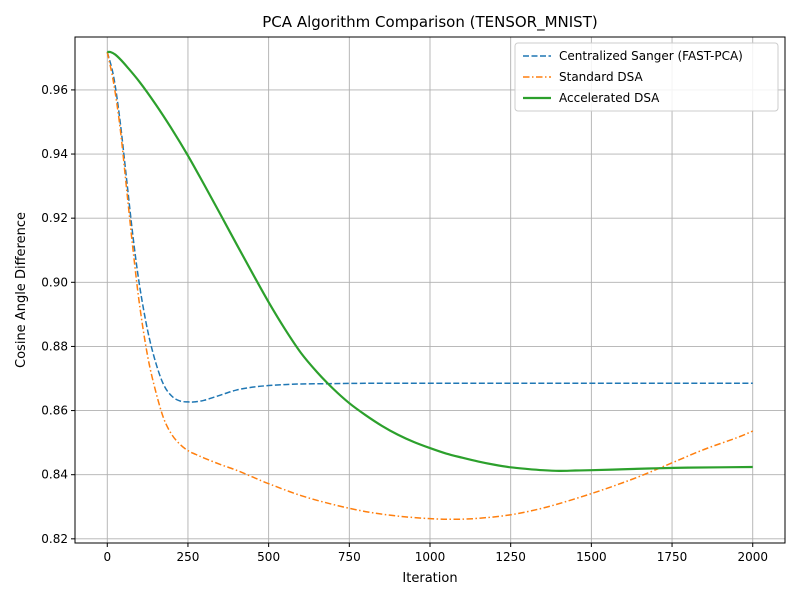  I want to click on y-tick-label: 0.96, so click(54, 90).